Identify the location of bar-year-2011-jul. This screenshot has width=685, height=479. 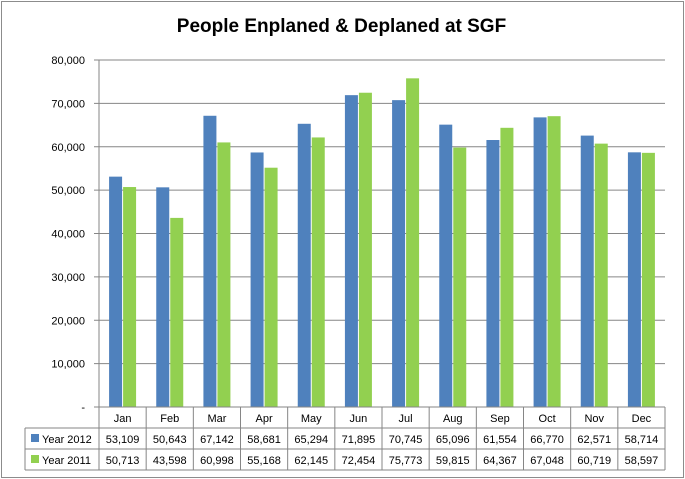
(413, 243).